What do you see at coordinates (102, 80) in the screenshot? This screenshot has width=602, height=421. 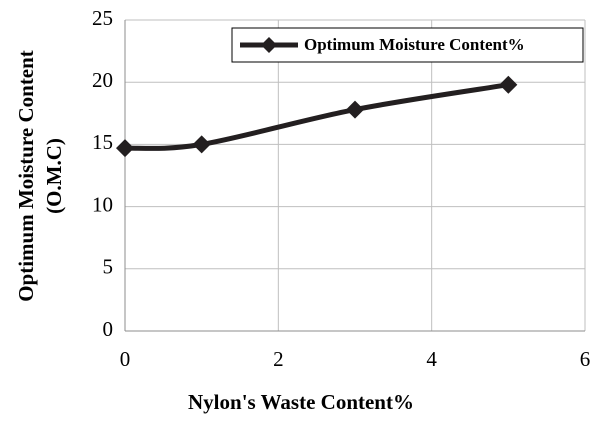 I see `y-tick-label: 20` at bounding box center [102, 80].